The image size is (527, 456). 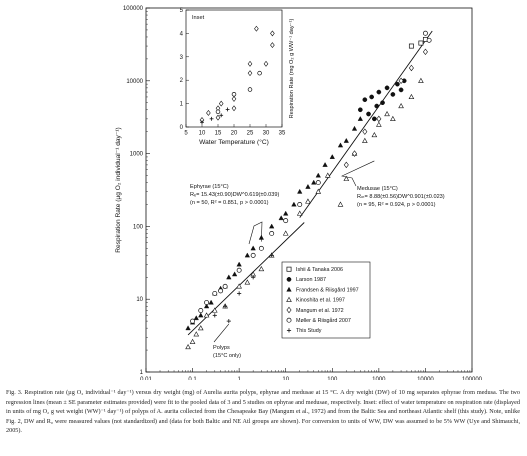 I want to click on inset-x-tick-label: 20, so click(x=234, y=134).